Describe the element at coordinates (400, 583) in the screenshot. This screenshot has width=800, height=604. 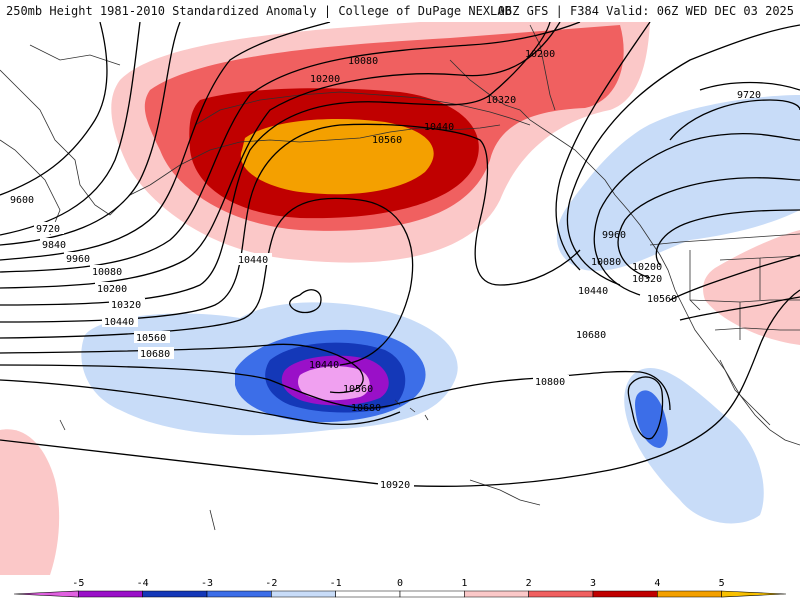
I see `colorbar-tick-label: 0` at that location.